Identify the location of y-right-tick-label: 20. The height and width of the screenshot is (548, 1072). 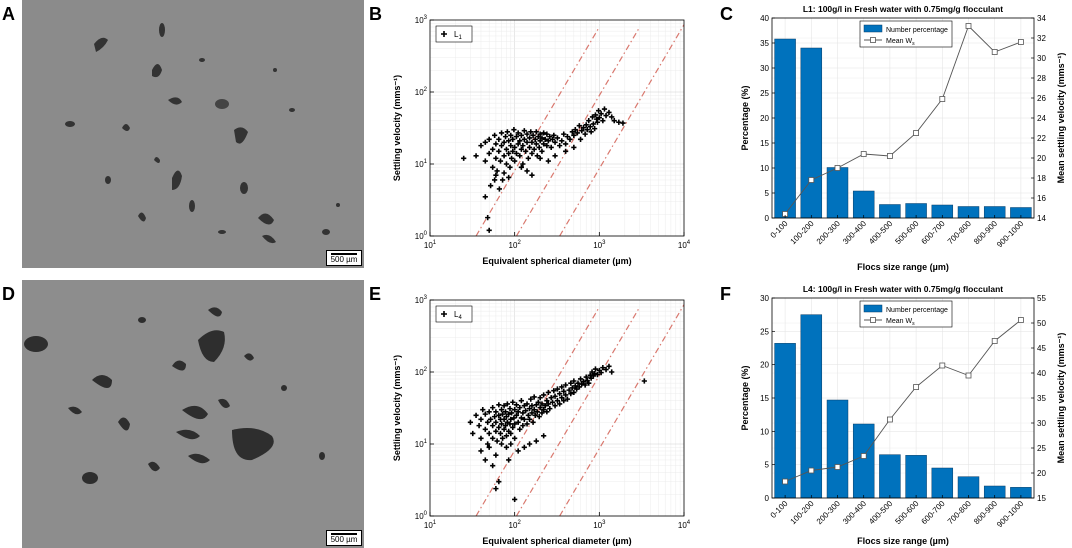
(1041, 158).